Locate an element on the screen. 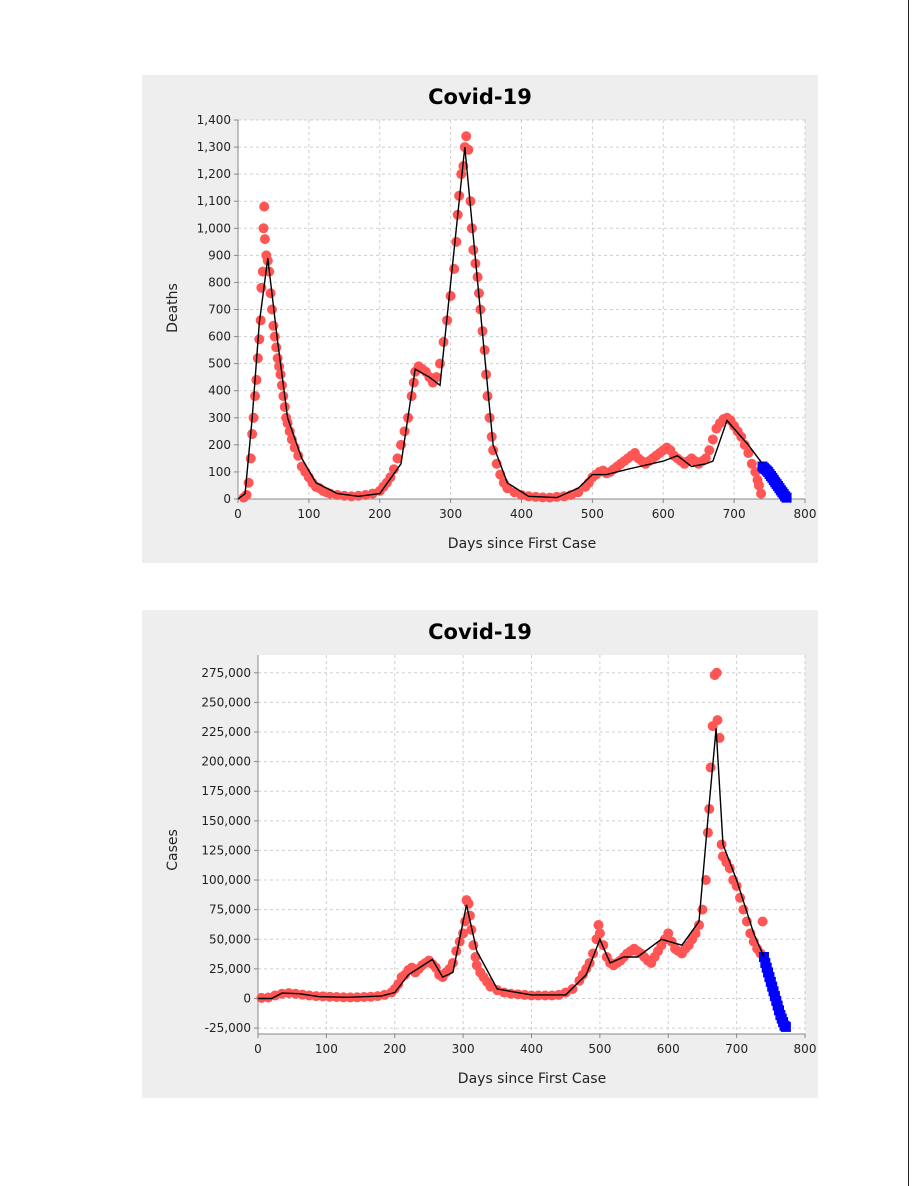  cases-x-tick-label-5: 500 is located at coordinates (599, 1049).